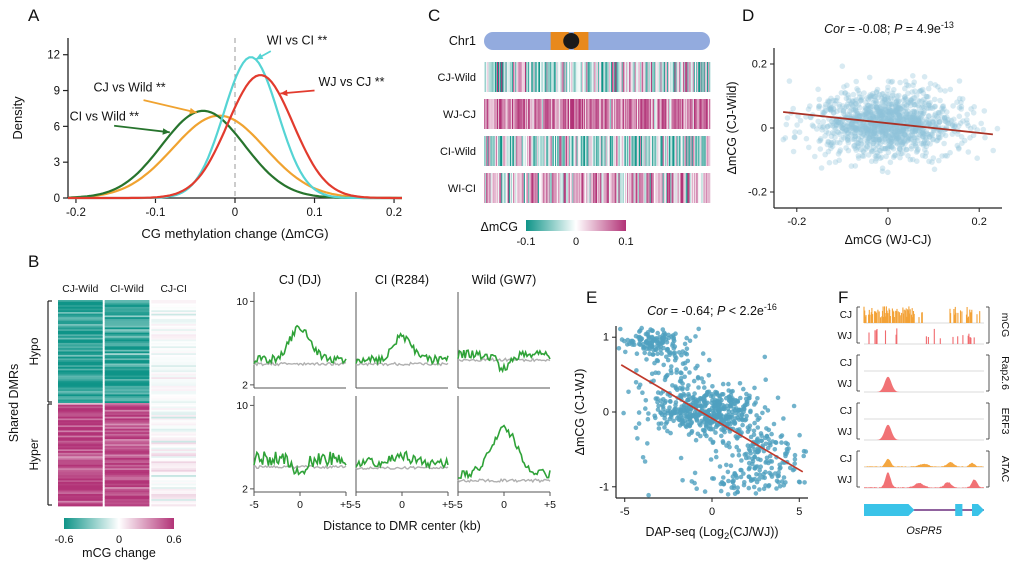 The image size is (1024, 562). What do you see at coordinates (53, 56) in the screenshot?
I see `svg-text: 12` at bounding box center [53, 56].